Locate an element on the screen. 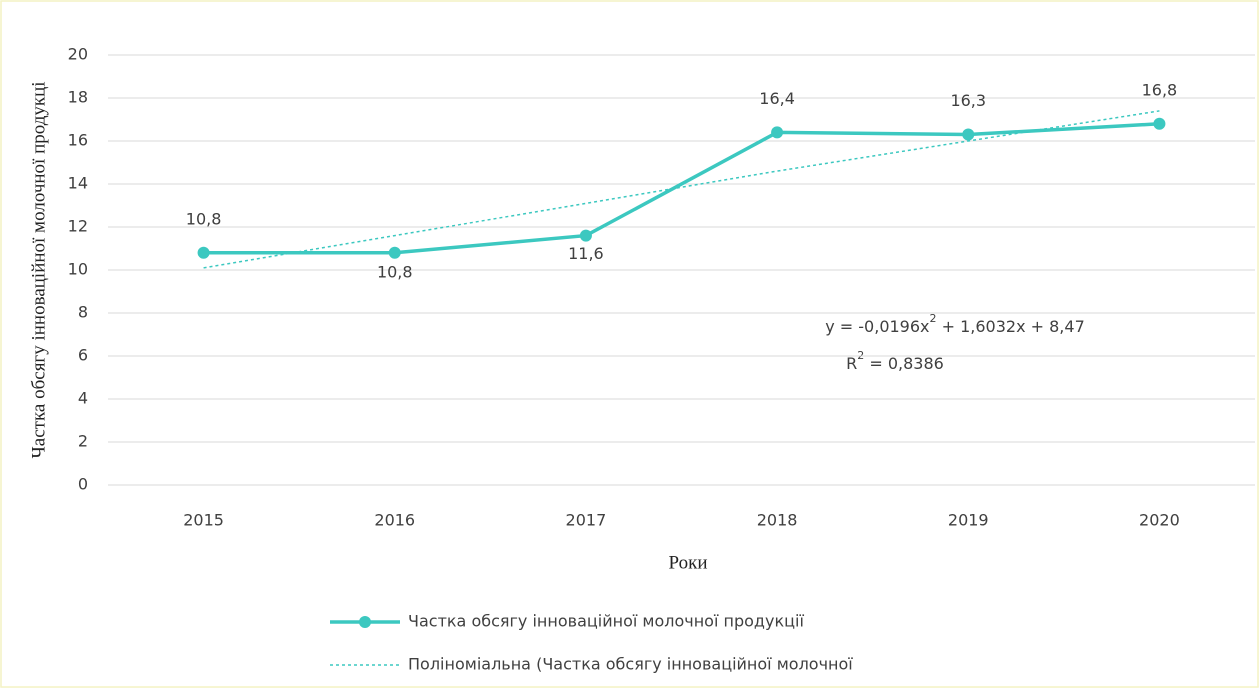 Image resolution: width=1259 pixels, height=688 pixels. x-tick-label: 2018 is located at coordinates (777, 520).